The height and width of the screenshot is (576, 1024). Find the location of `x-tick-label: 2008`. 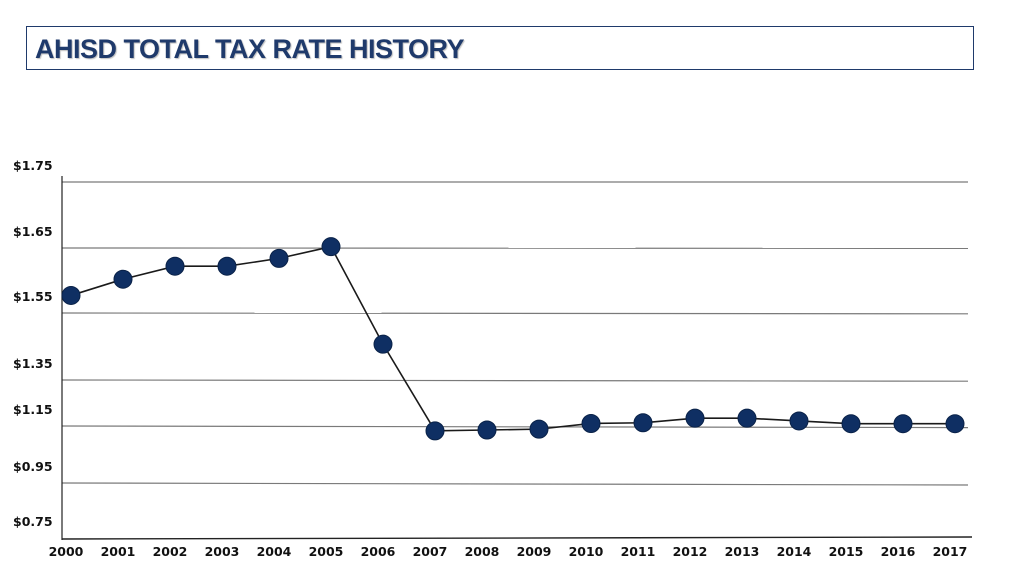

x-tick-label: 2008 is located at coordinates (482, 551).